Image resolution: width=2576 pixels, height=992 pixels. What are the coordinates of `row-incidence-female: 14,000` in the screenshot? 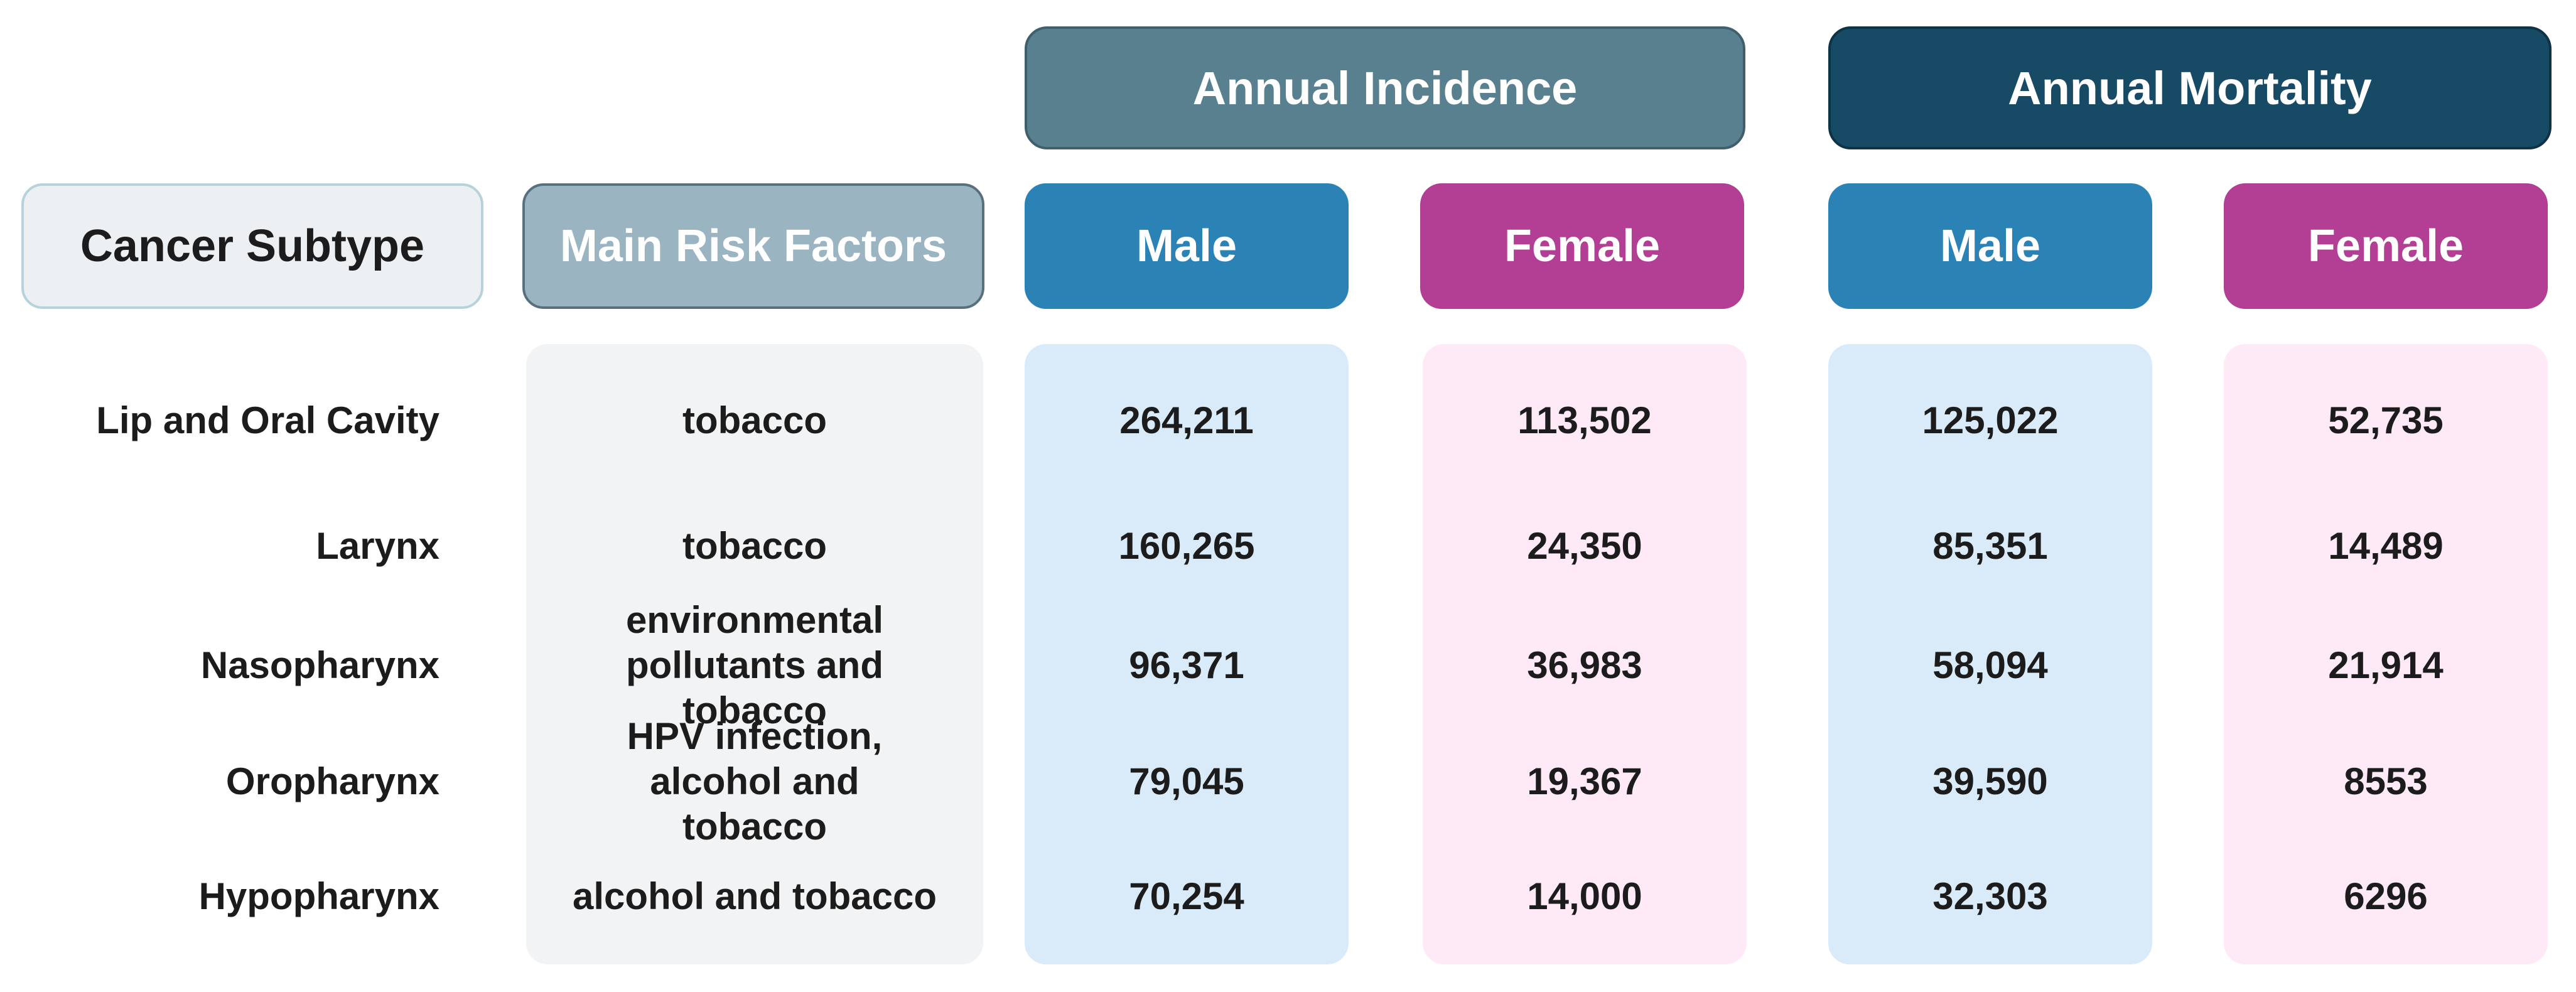 It's located at (1584, 896).